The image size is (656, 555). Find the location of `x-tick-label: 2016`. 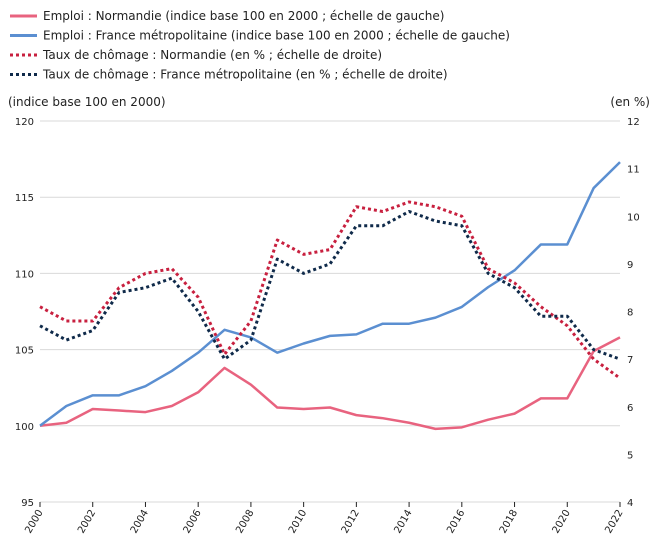

x-tick-label: 2016 is located at coordinates (456, 522).